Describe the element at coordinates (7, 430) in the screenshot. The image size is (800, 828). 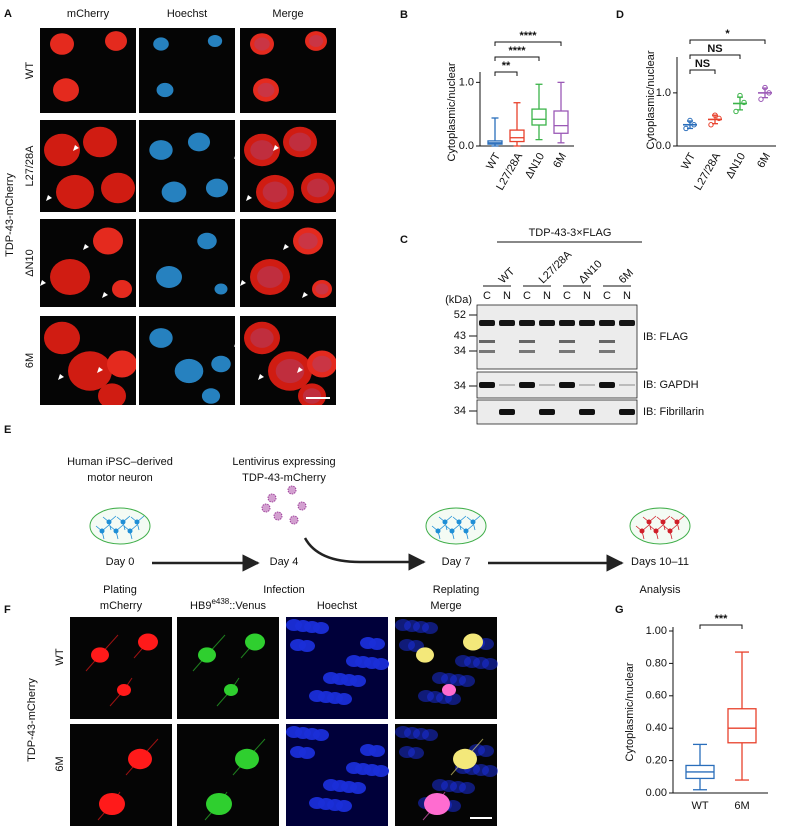
I see `panel-letter: E` at that location.